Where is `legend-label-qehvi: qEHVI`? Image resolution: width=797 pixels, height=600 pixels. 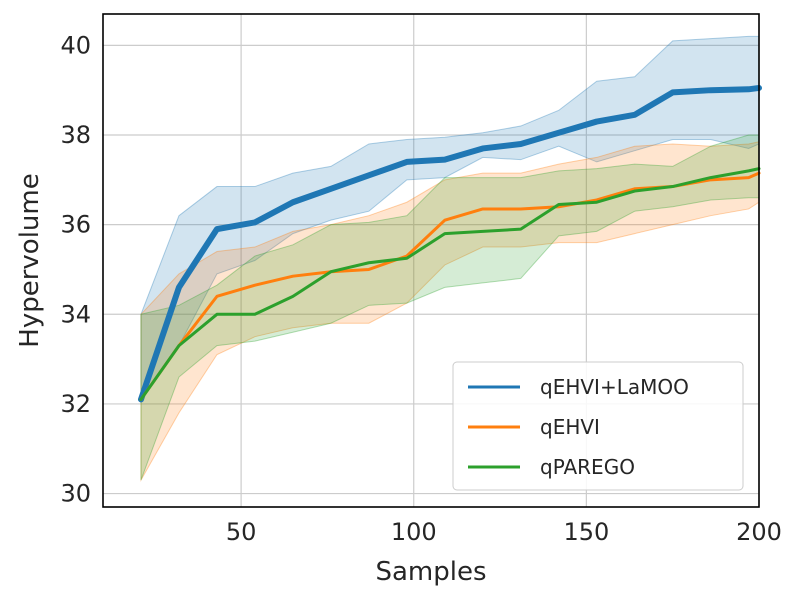 legend-label-qehvi: qEHVI is located at coordinates (570, 427).